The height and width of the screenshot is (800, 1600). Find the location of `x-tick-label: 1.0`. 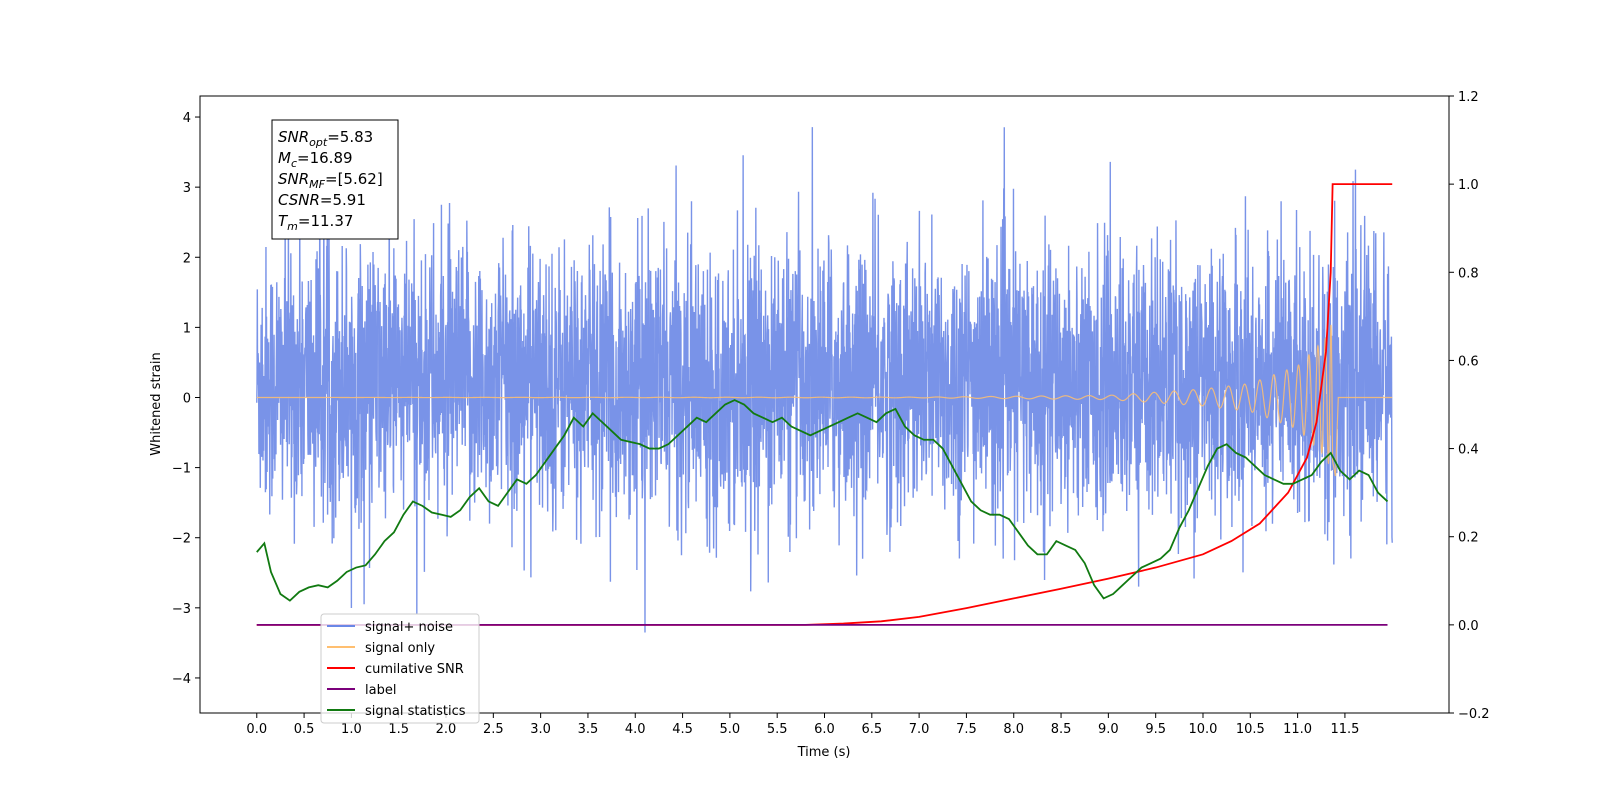

x-tick-label: 1.0 is located at coordinates (351, 729).